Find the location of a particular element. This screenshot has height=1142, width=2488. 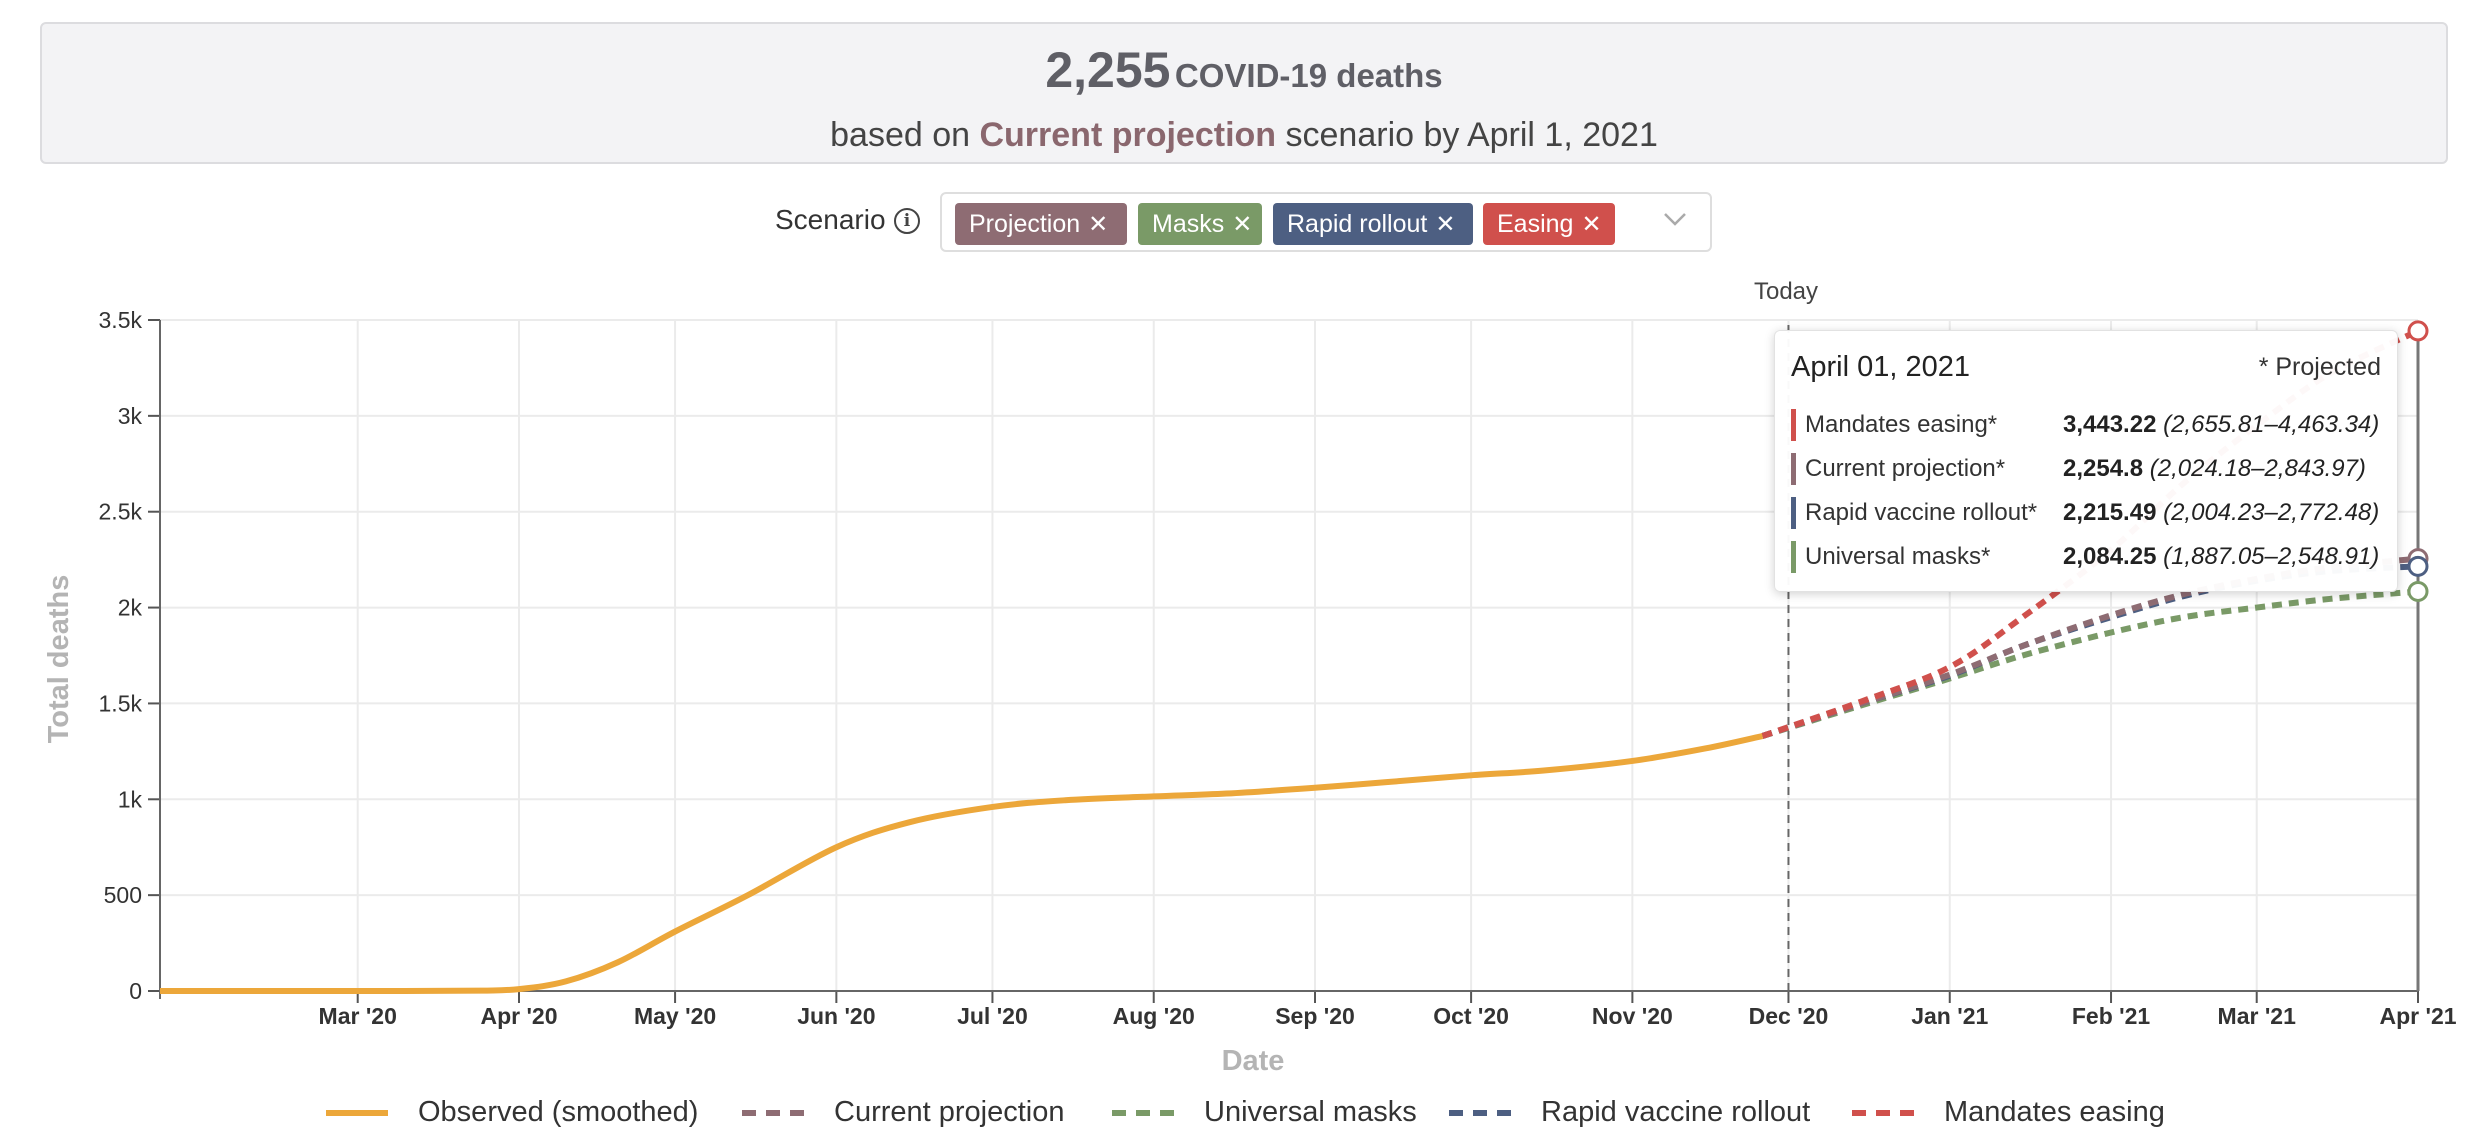

scenario-tag-masks: Masks ✕ is located at coordinates (1200, 224).